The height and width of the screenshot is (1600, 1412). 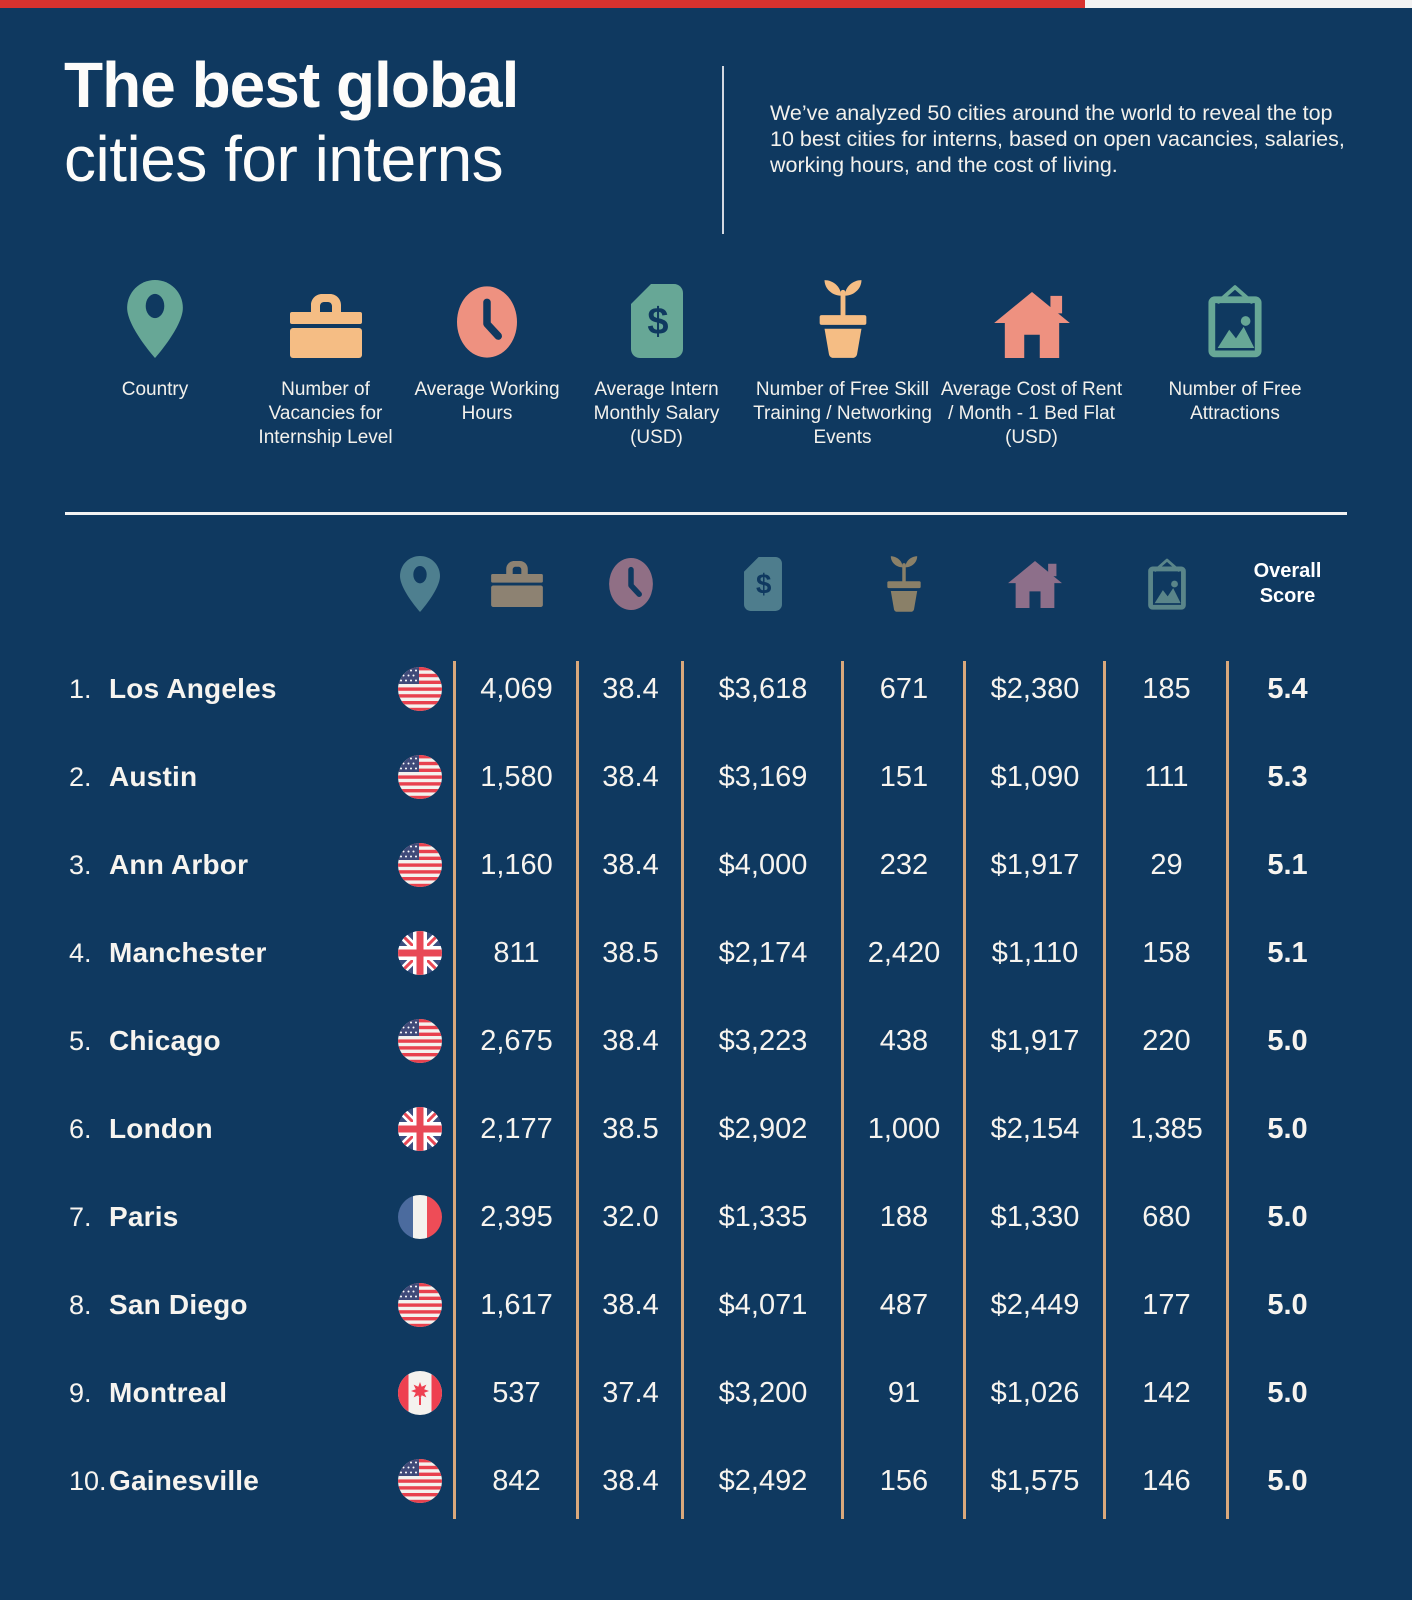 I want to click on clock-icon, so click(x=487, y=322).